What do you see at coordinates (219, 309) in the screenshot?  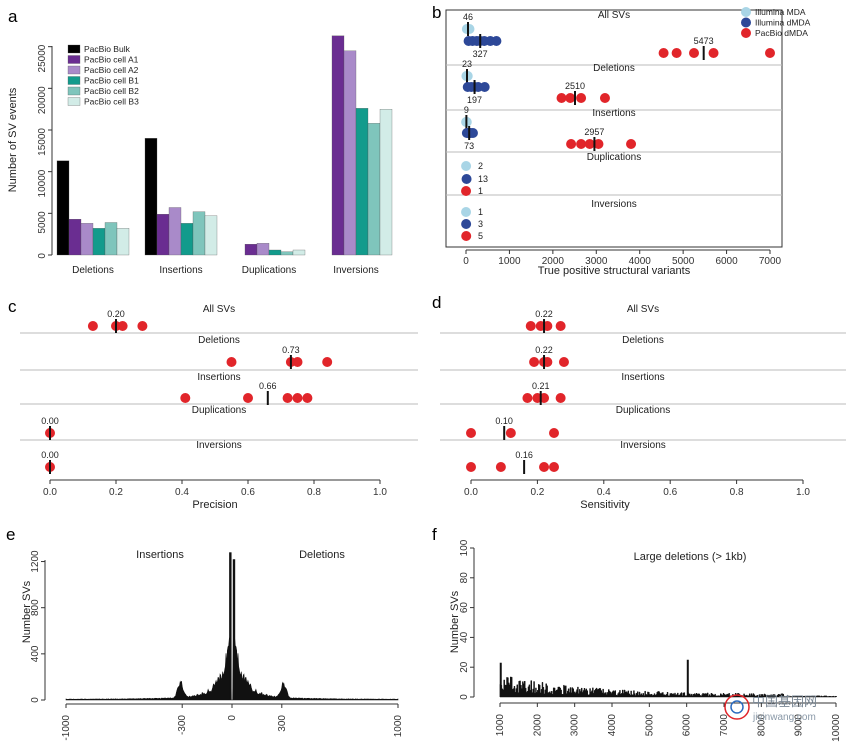 I see `panel-c-group-title: All SVs` at bounding box center [219, 309].